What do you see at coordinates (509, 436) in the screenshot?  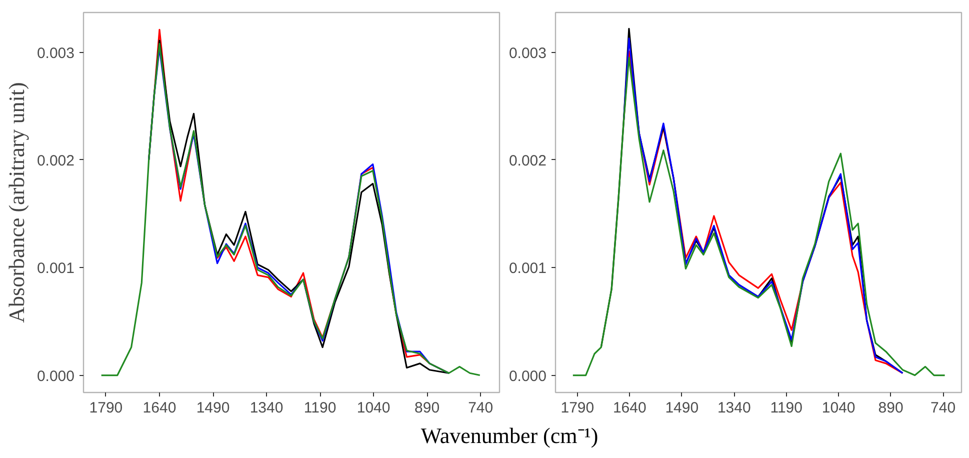 I see `x-axis-title: Wavenumber (cm⁻¹)` at bounding box center [509, 436].